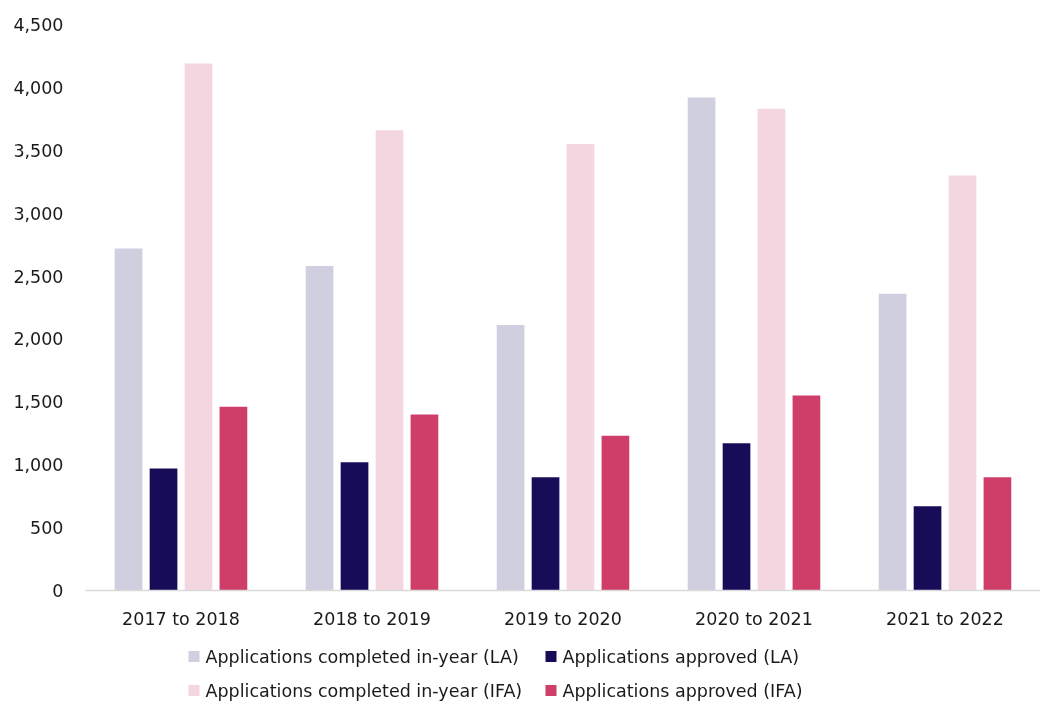  What do you see at coordinates (47, 528) in the screenshot?
I see `y-tick-label: 500` at bounding box center [47, 528].